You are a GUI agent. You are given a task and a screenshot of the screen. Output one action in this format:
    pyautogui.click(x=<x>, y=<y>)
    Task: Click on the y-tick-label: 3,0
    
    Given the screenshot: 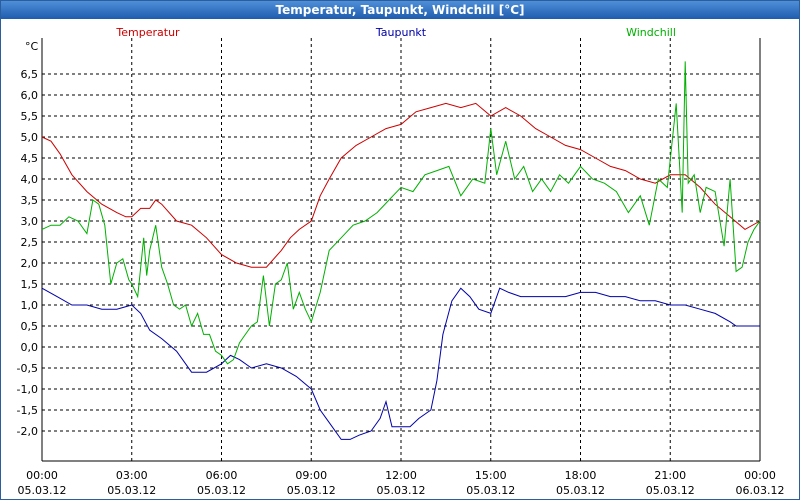 What is the action you would take?
    pyautogui.click(x=30, y=221)
    